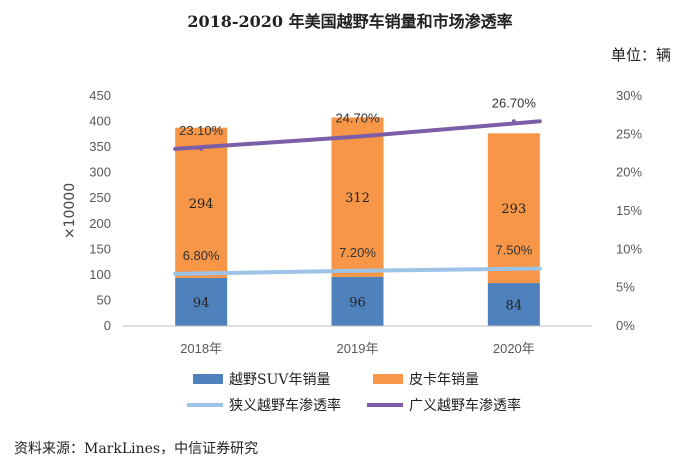 The width and height of the screenshot is (700, 460). Describe the element at coordinates (100, 223) in the screenshot. I see `y-tick-label: 200` at that location.